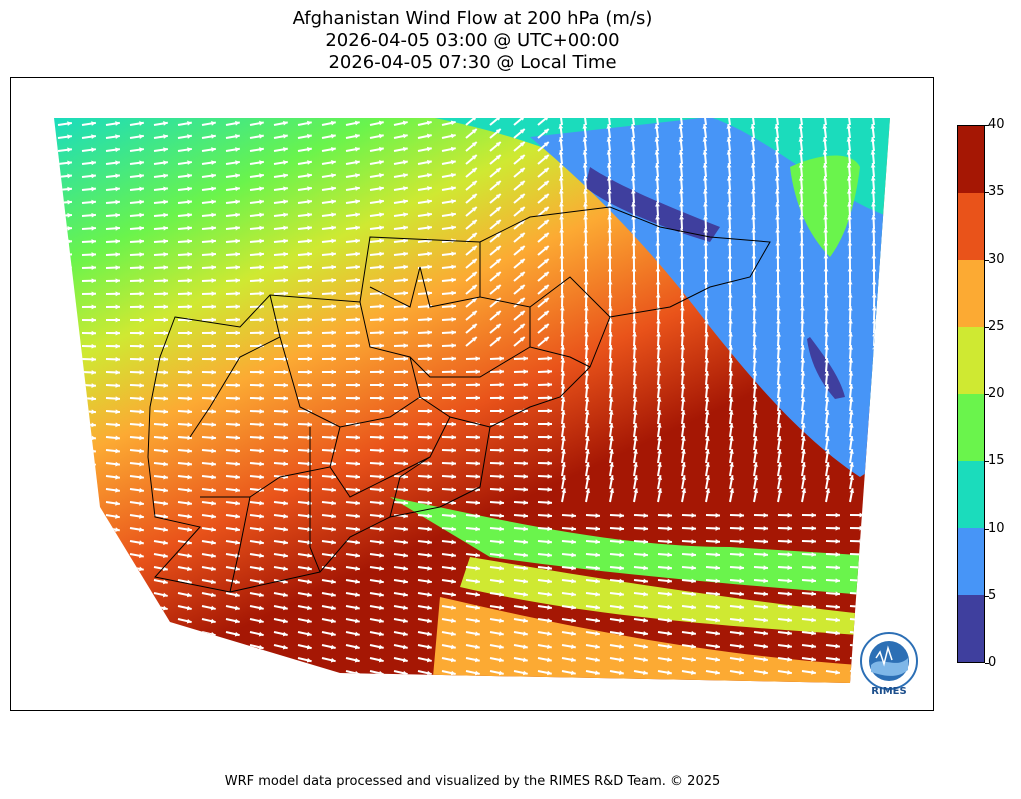 Image resolution: width=1021 pixels, height=799 pixels. Describe the element at coordinates (472, 62) in the screenshot. I see `local-time: 2026-04-05 07:30 @ Local Time` at that location.